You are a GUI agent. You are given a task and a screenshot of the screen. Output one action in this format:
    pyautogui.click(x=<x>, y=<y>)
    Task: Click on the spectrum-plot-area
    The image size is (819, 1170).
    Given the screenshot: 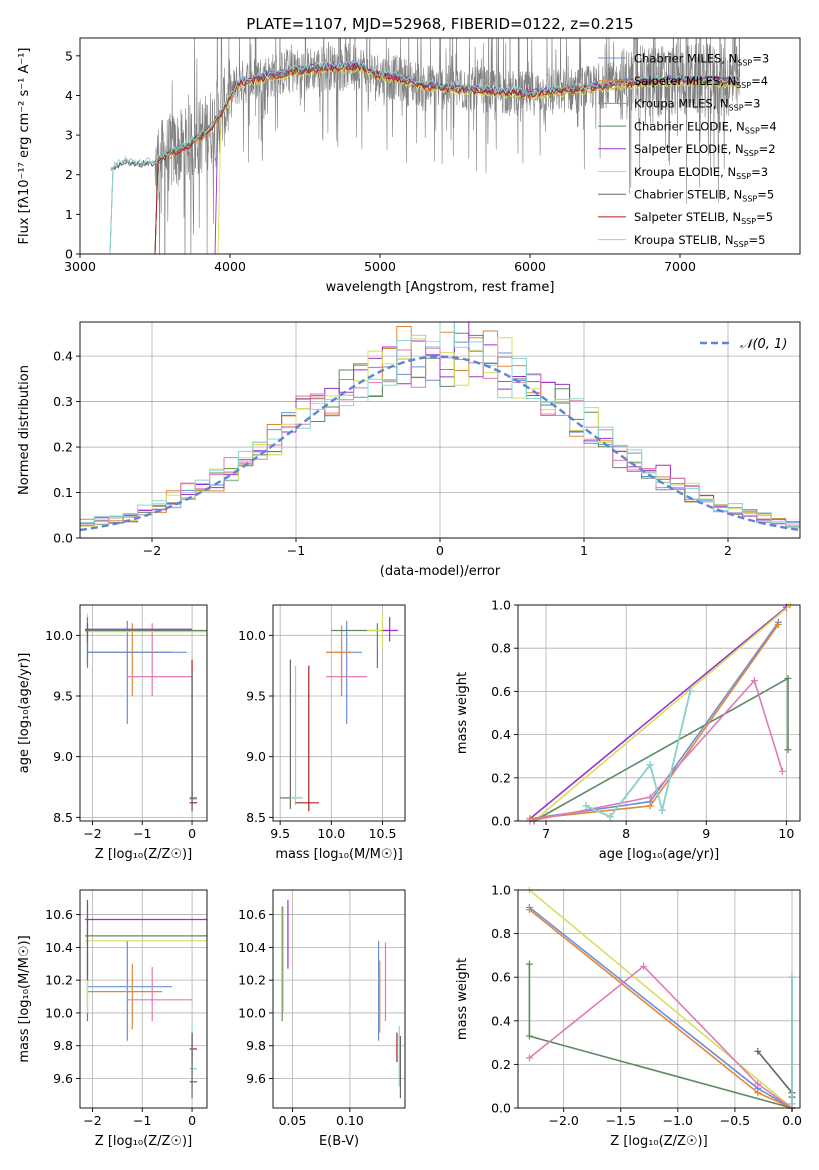 What is the action you would take?
    pyautogui.click(x=425, y=146)
    